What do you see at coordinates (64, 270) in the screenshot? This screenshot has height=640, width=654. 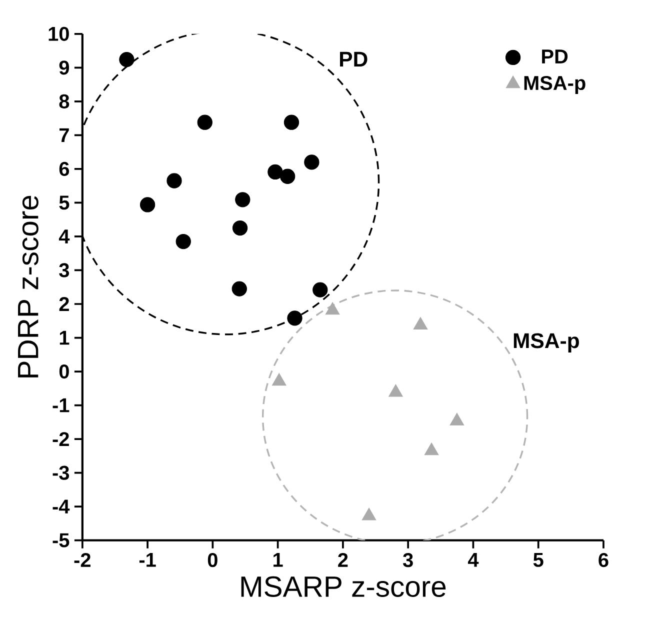 I see `y-tick-label: 3` at bounding box center [64, 270].